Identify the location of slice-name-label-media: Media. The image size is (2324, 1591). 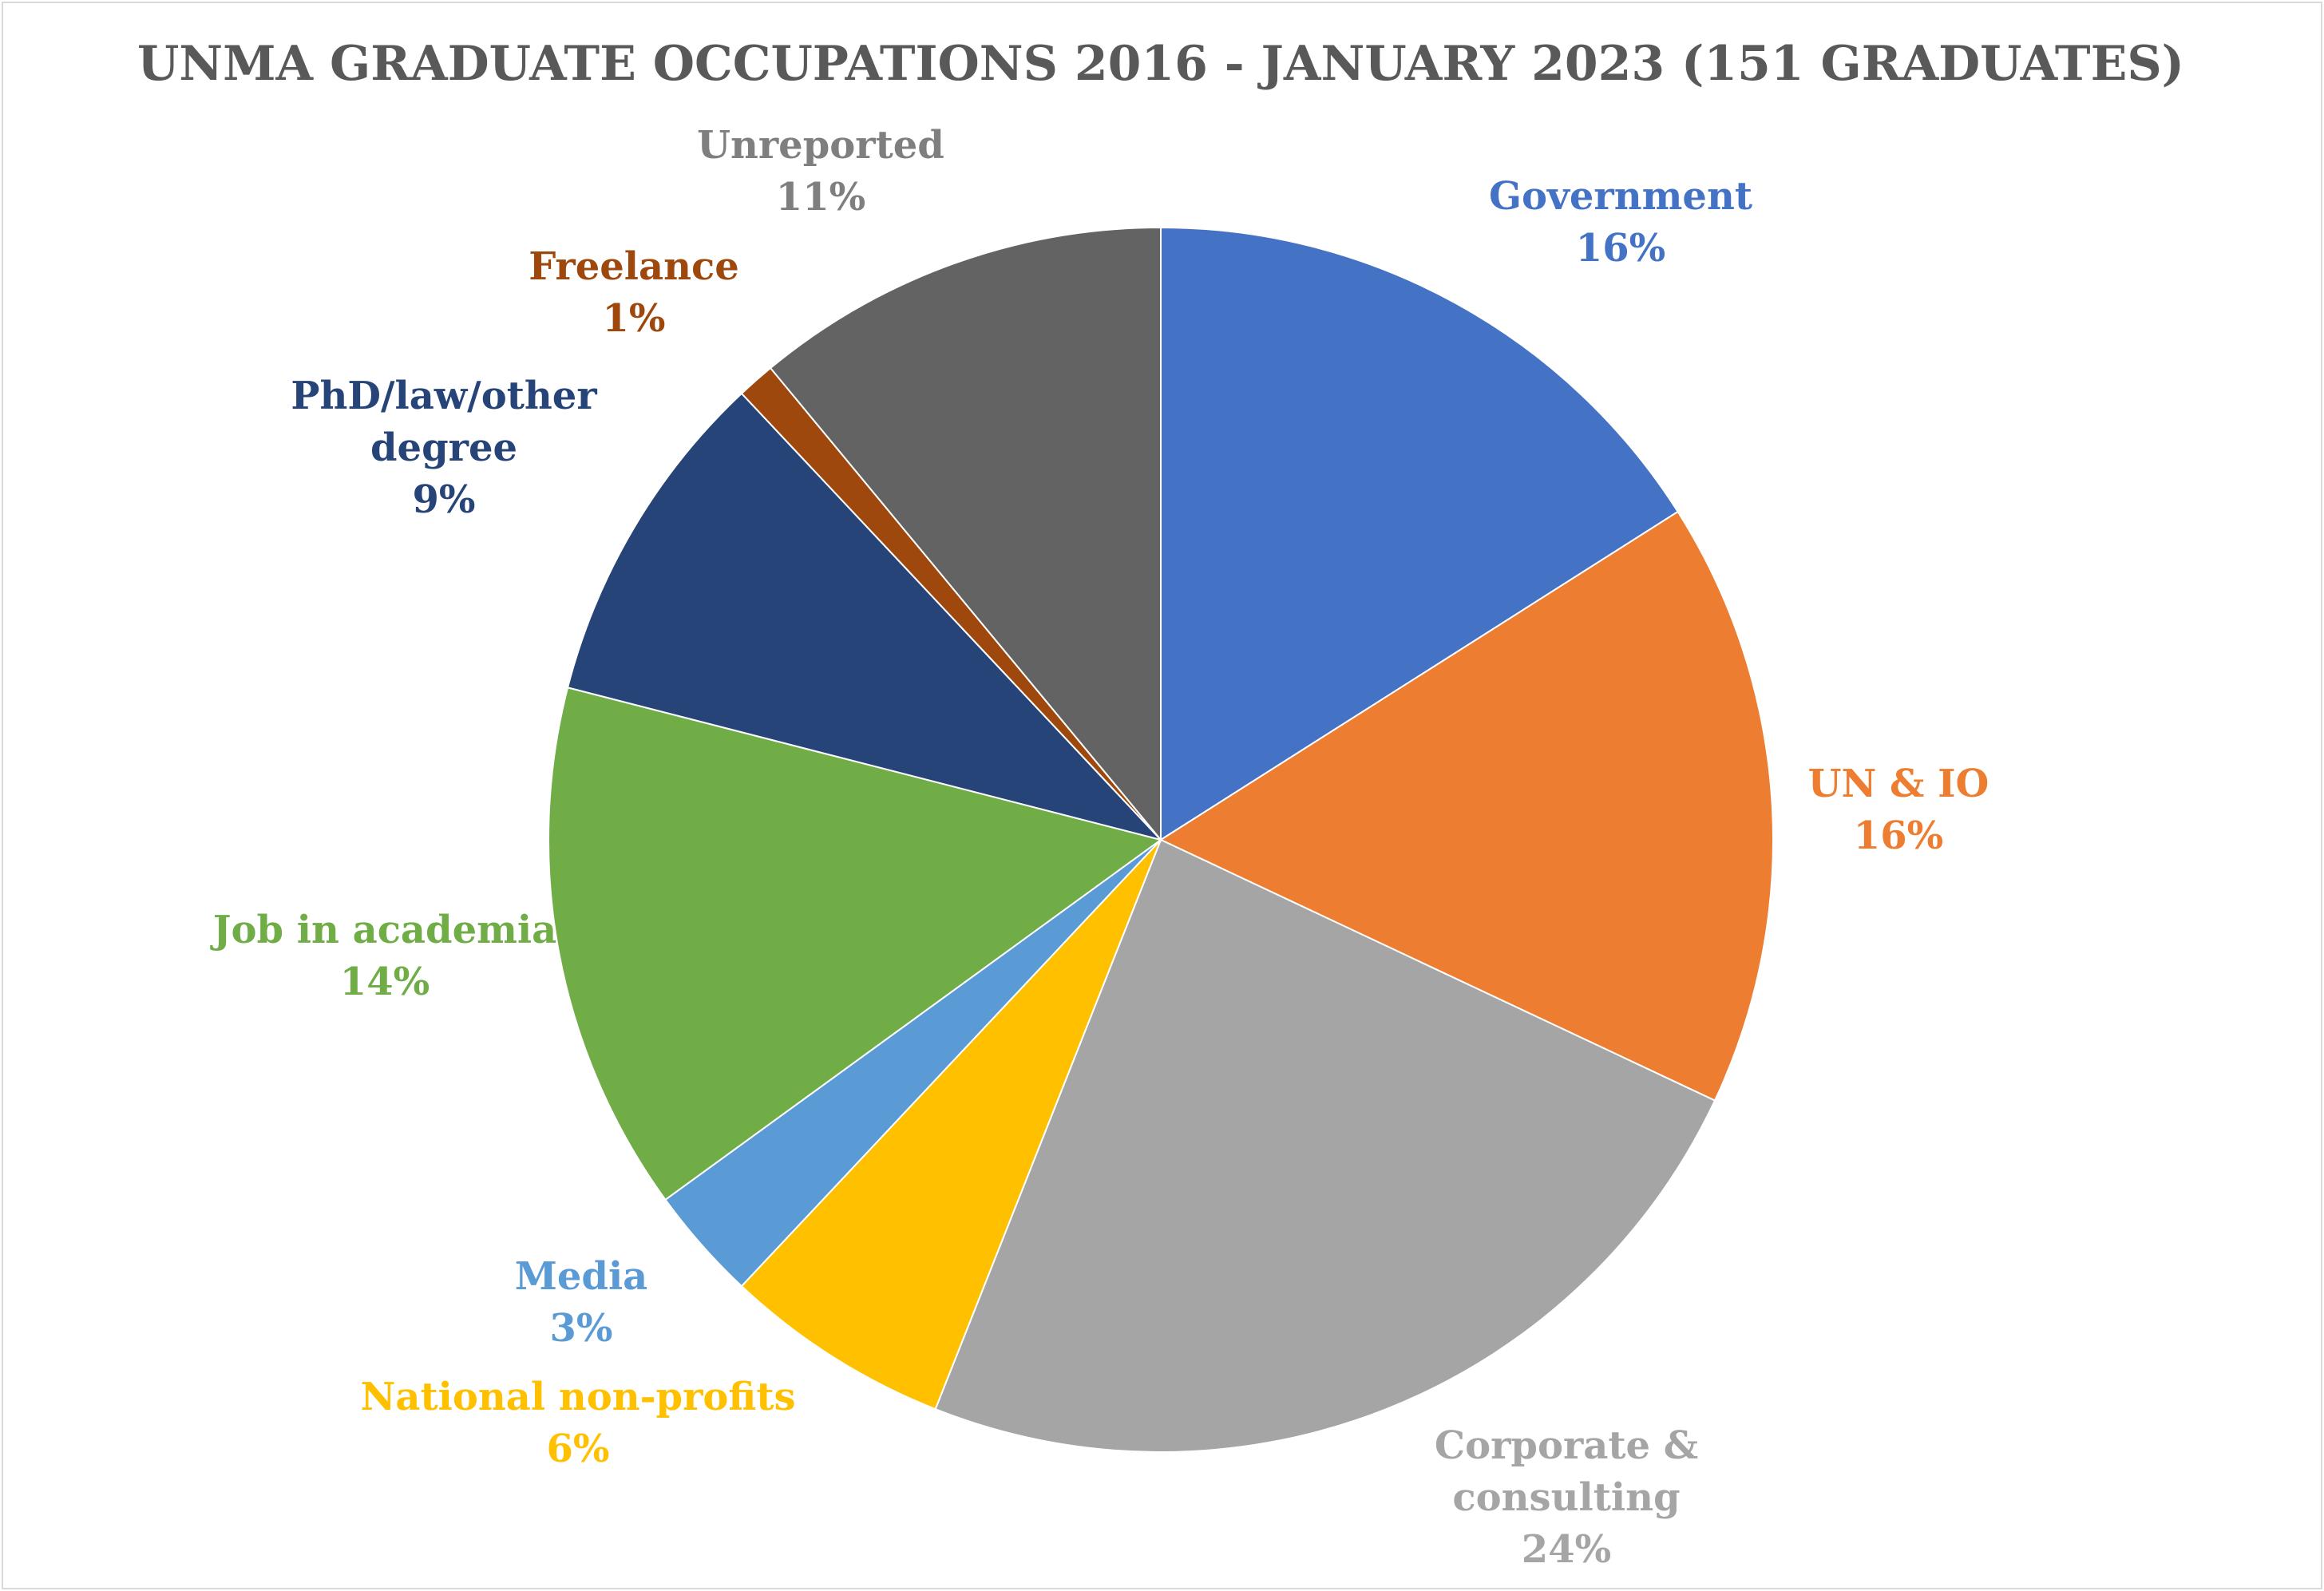
(581, 1277).